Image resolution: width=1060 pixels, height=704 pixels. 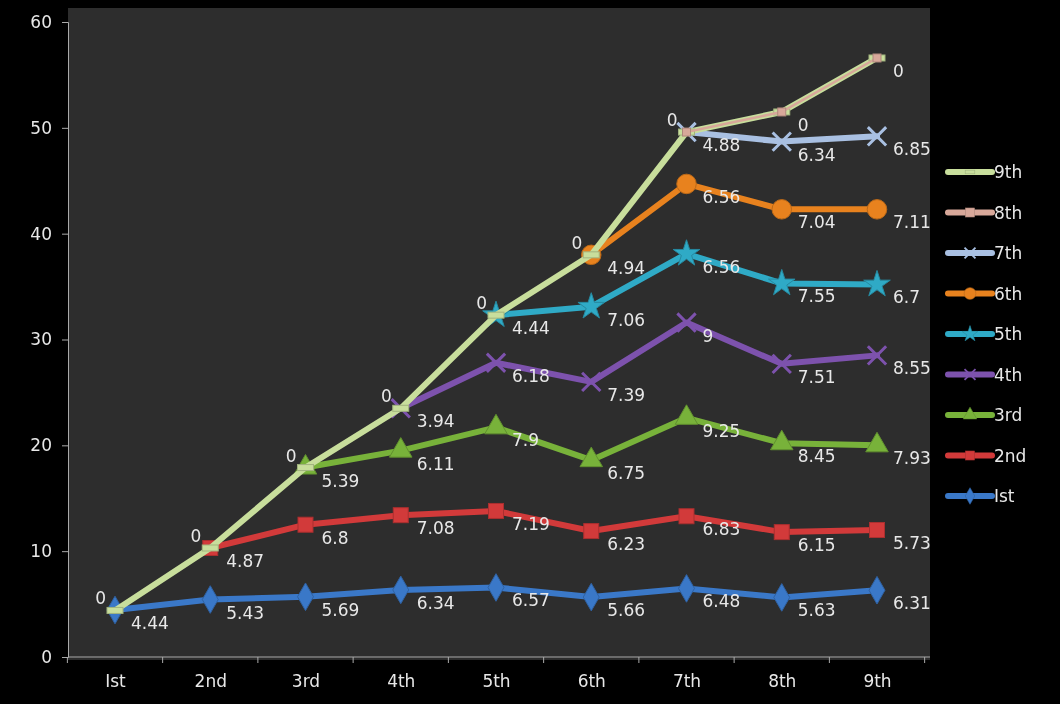 What do you see at coordinates (912, 222) in the screenshot?
I see `annotation: 7.11` at bounding box center [912, 222].